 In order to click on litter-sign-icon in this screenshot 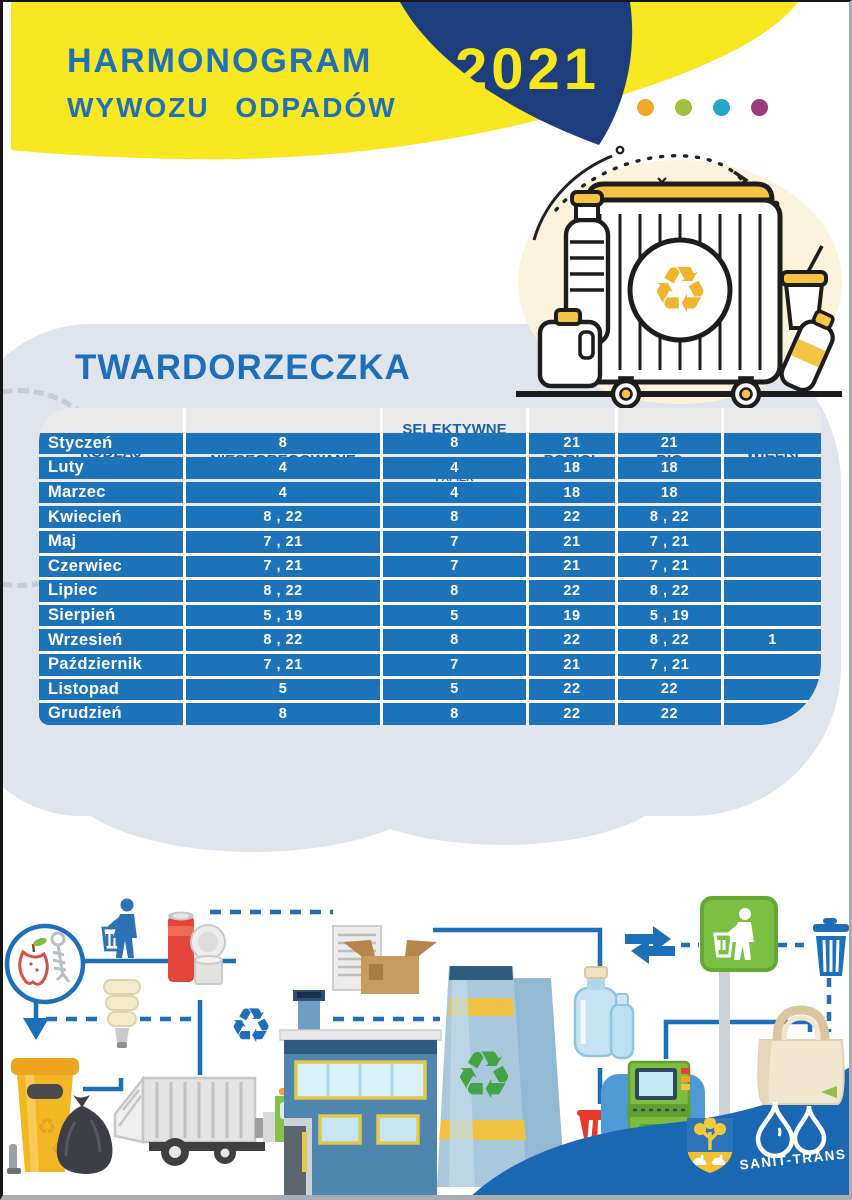, I will do `click(739, 1013)`.